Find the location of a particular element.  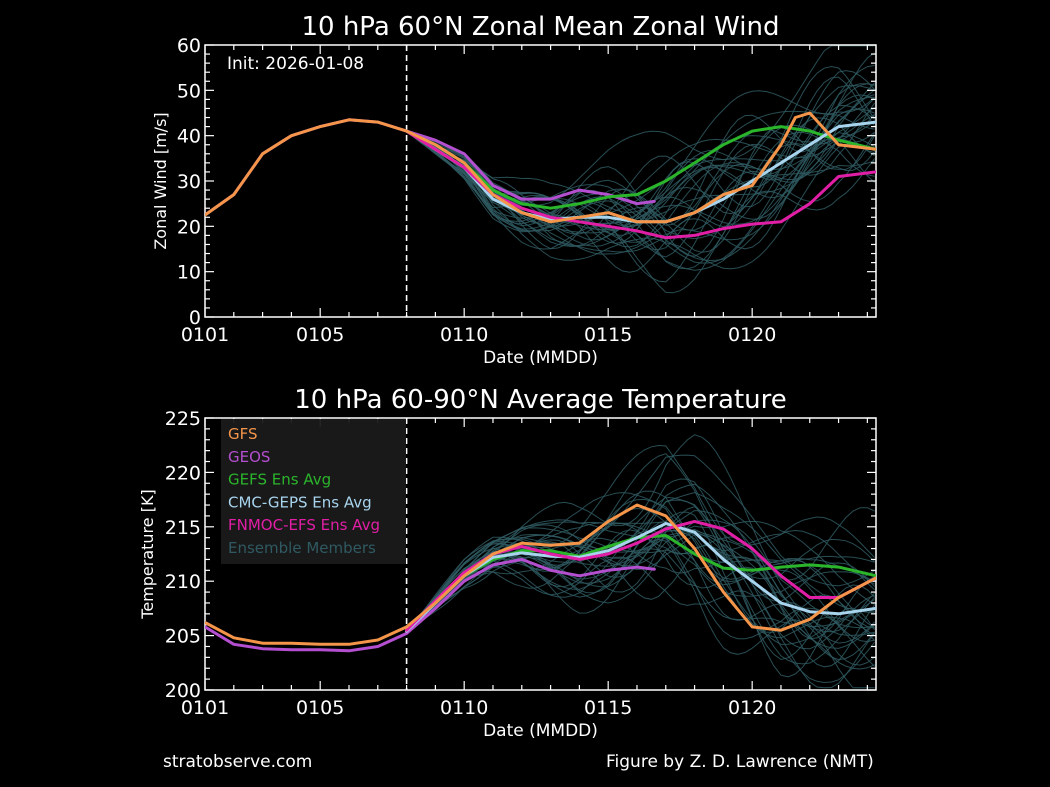

y-tick-label: 40 is located at coordinates (189, 137).